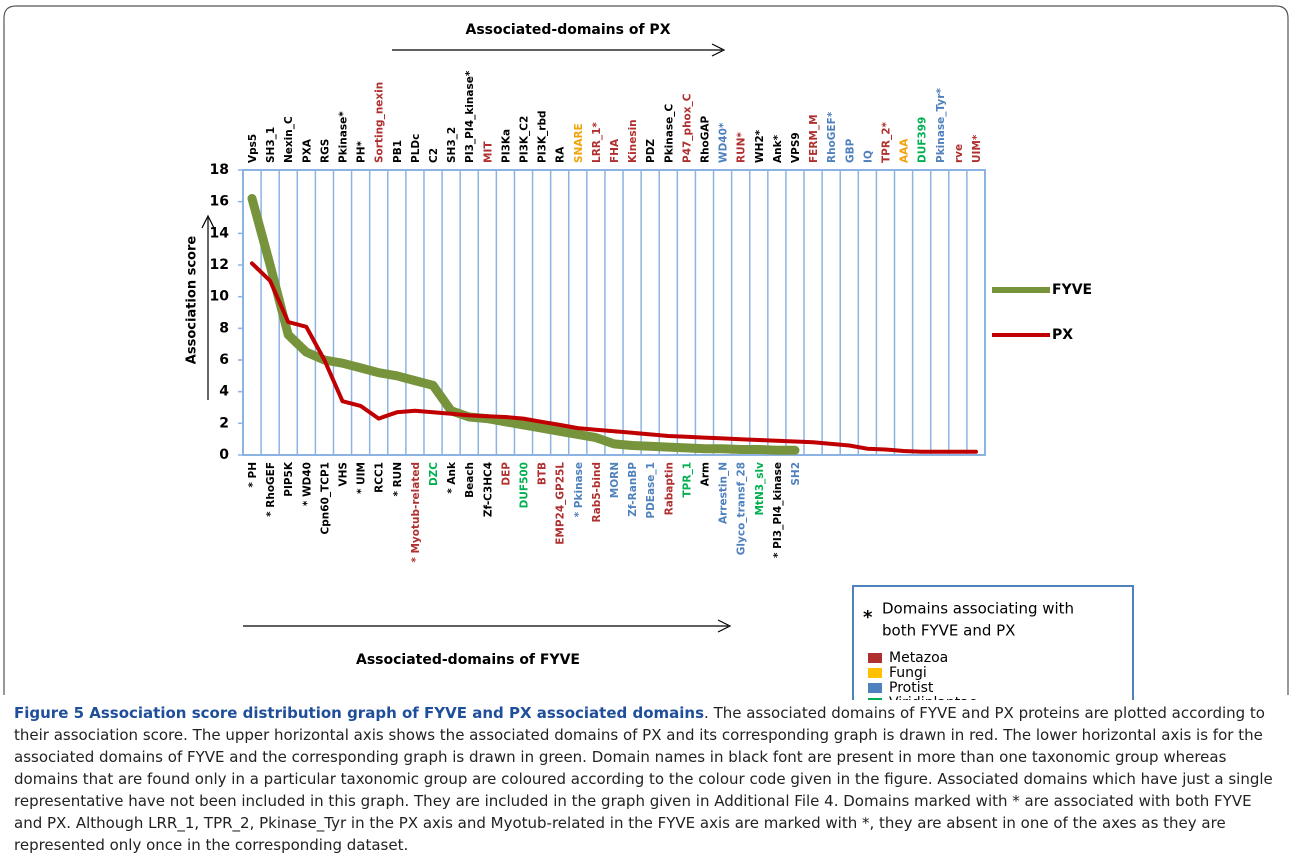 The height and width of the screenshot is (858, 1292). I want to click on top-category-label: WH2*, so click(760, 146).